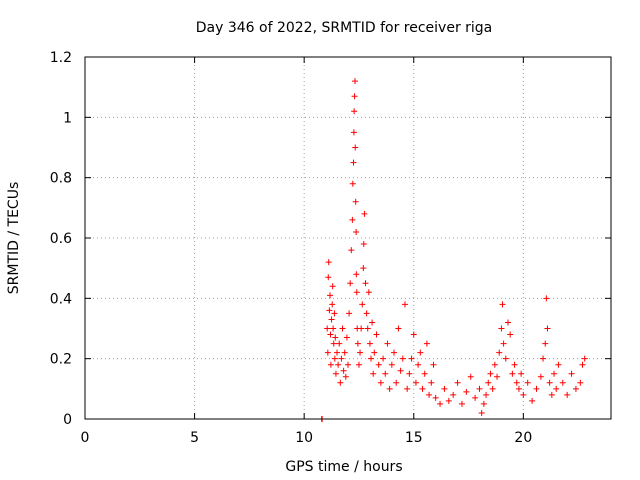 The width and height of the screenshot is (640, 480). Describe the element at coordinates (61, 299) in the screenshot. I see `y-tick-label: 0.4` at that location.